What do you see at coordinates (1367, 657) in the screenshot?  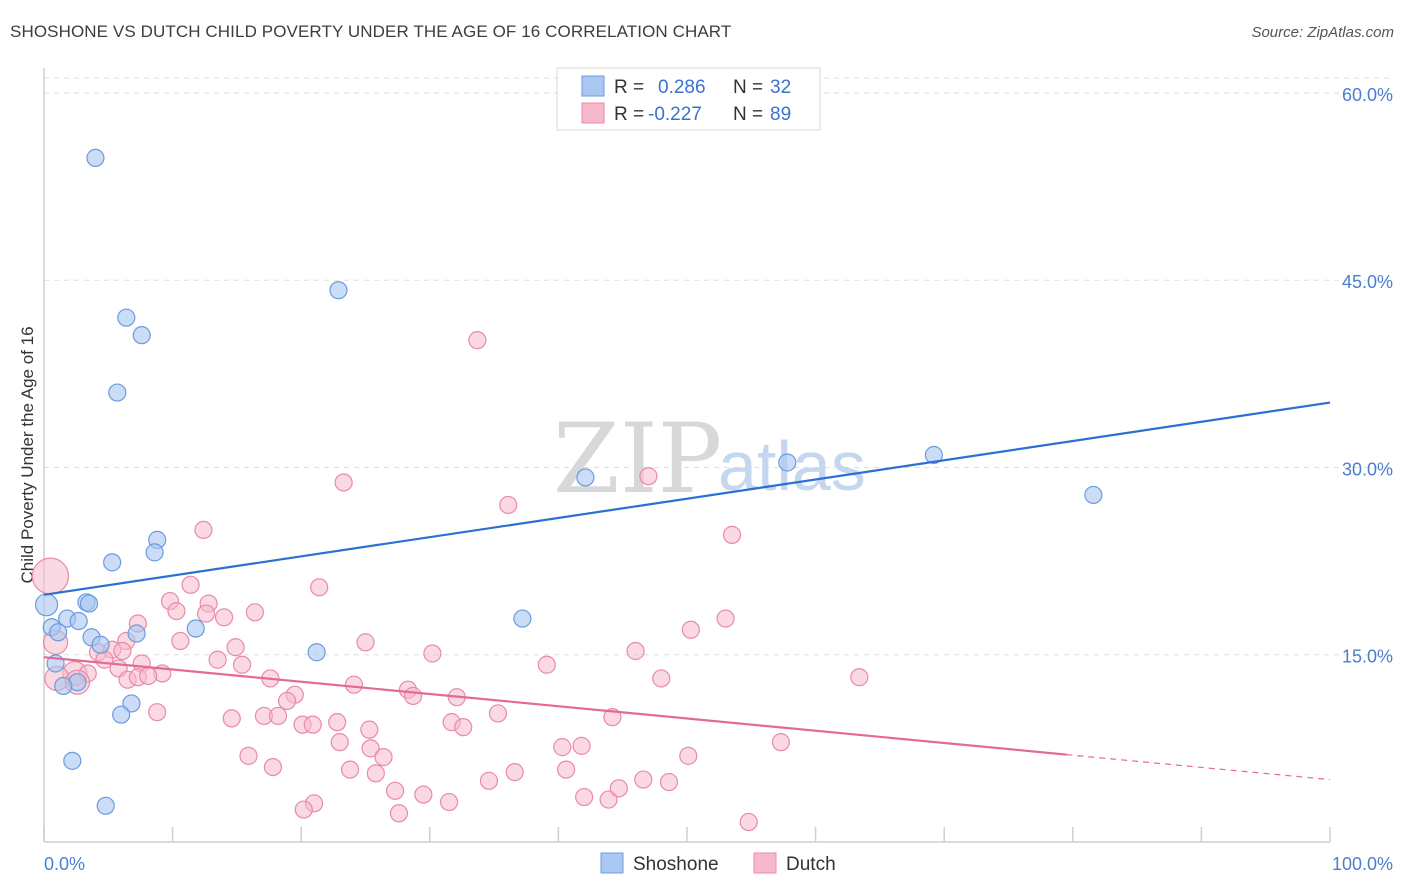 I see `y-tick-label: 15.0%` at bounding box center [1367, 657].